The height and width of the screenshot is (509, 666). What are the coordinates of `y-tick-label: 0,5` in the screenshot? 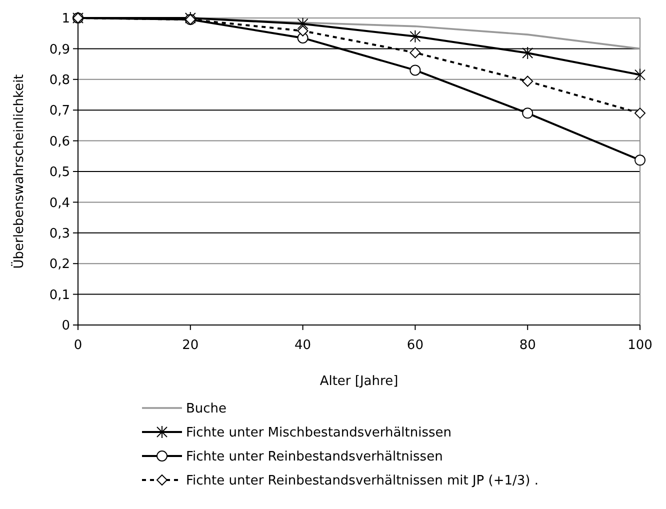 It's located at (59, 172).